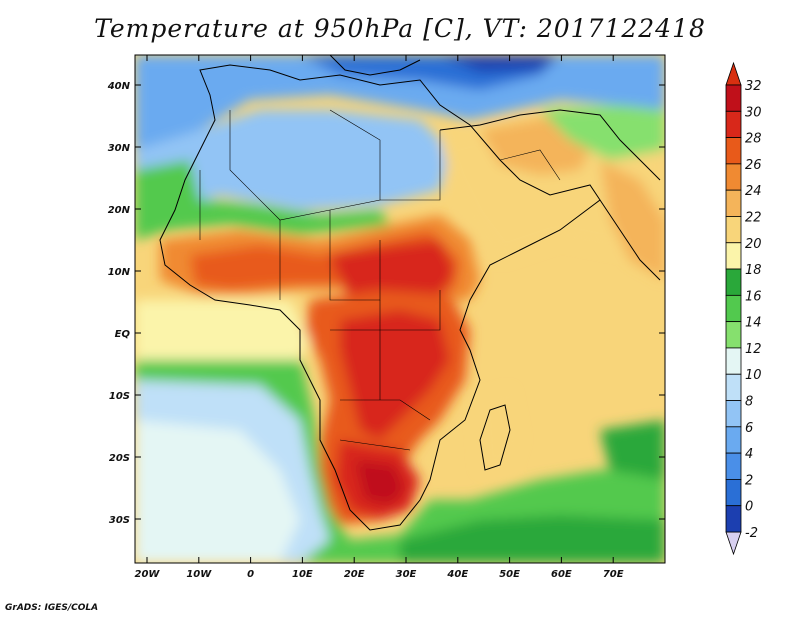 The width and height of the screenshot is (800, 618). I want to click on grads-credit: GrADS: IGES/COLA, so click(52, 608).